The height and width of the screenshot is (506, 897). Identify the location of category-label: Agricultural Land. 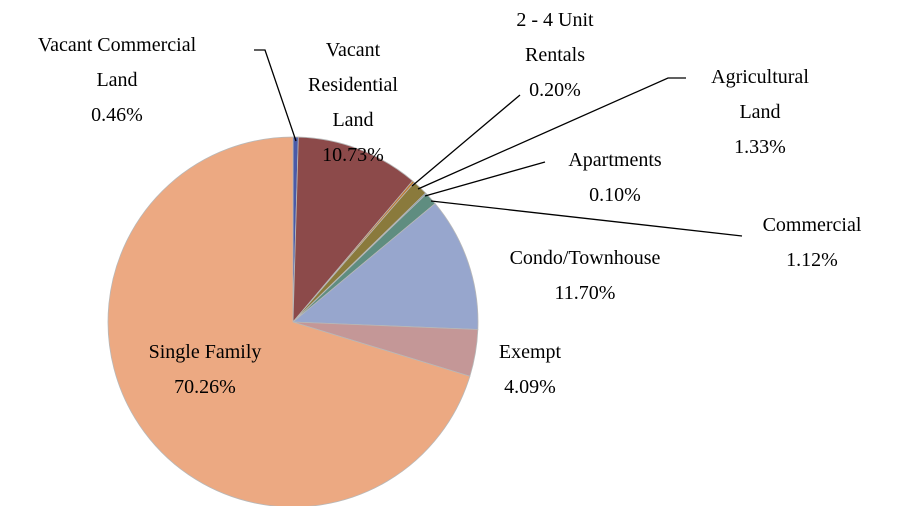
(760, 94).